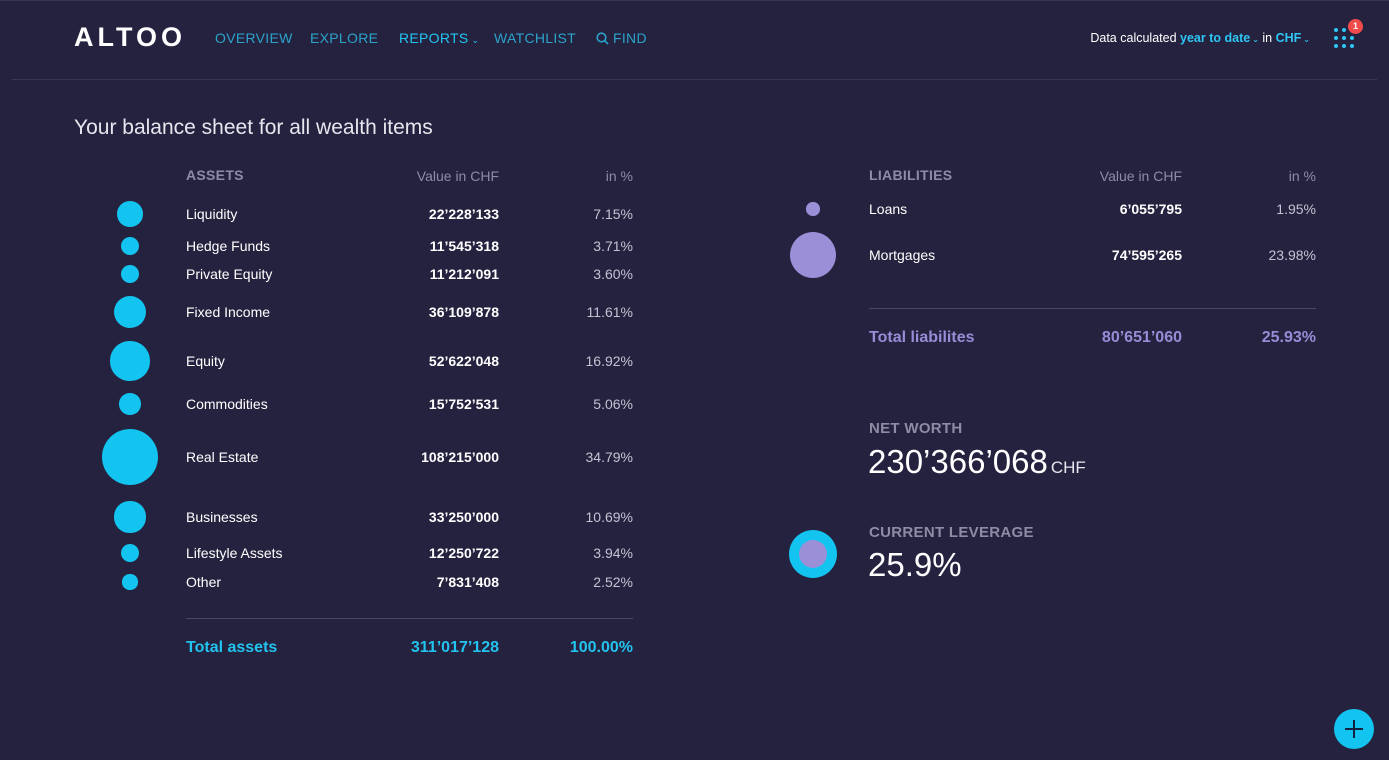  What do you see at coordinates (130, 37) in the screenshot?
I see `altoo-logo: ALTOO` at bounding box center [130, 37].